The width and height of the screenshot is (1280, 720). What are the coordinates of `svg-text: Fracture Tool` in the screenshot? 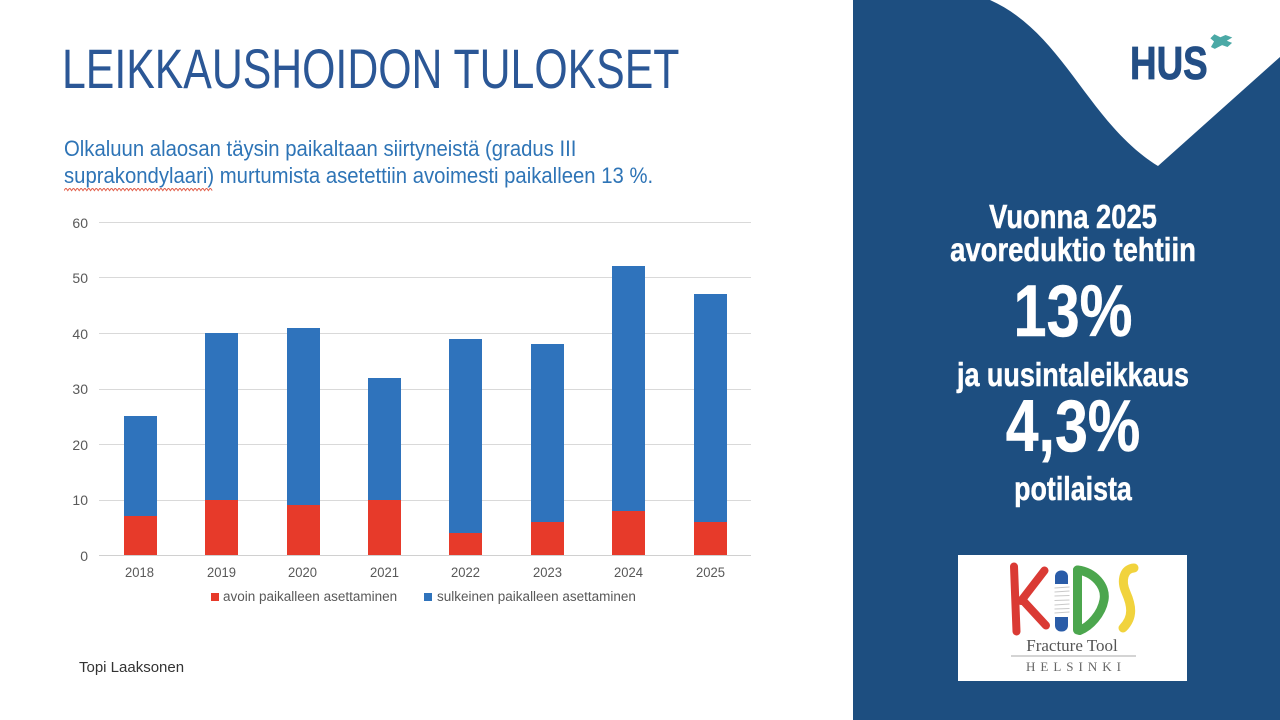 It's located at (1072, 645).